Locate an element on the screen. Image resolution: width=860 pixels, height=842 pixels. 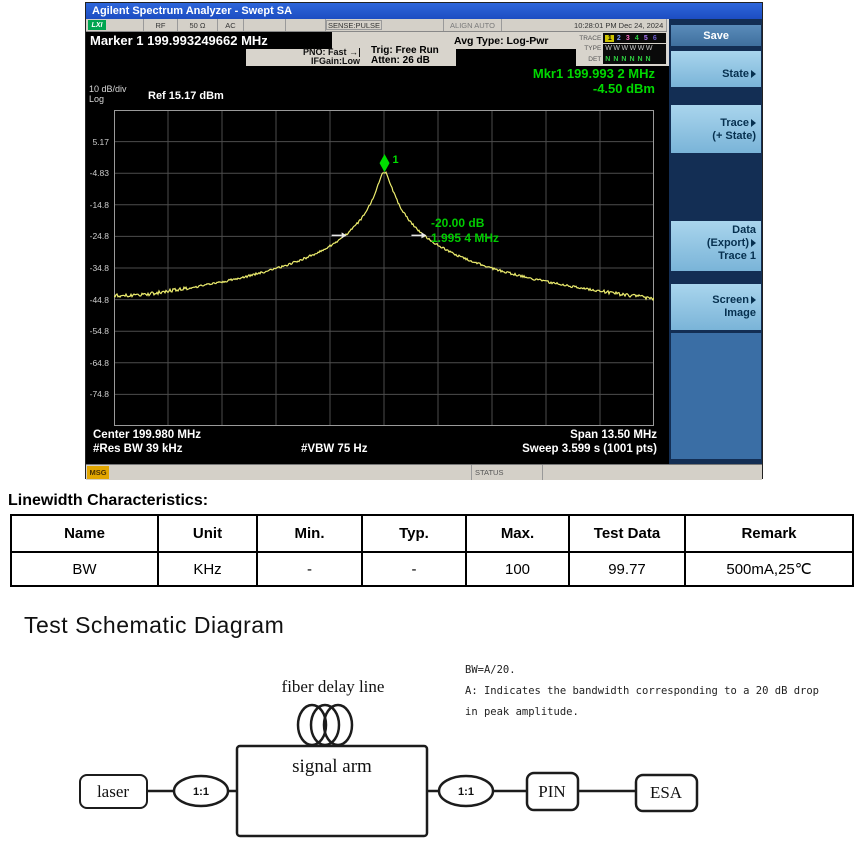
window-titlebar: Agilent Spectrum Analyzer - Swept SA is located at coordinates (424, 11).